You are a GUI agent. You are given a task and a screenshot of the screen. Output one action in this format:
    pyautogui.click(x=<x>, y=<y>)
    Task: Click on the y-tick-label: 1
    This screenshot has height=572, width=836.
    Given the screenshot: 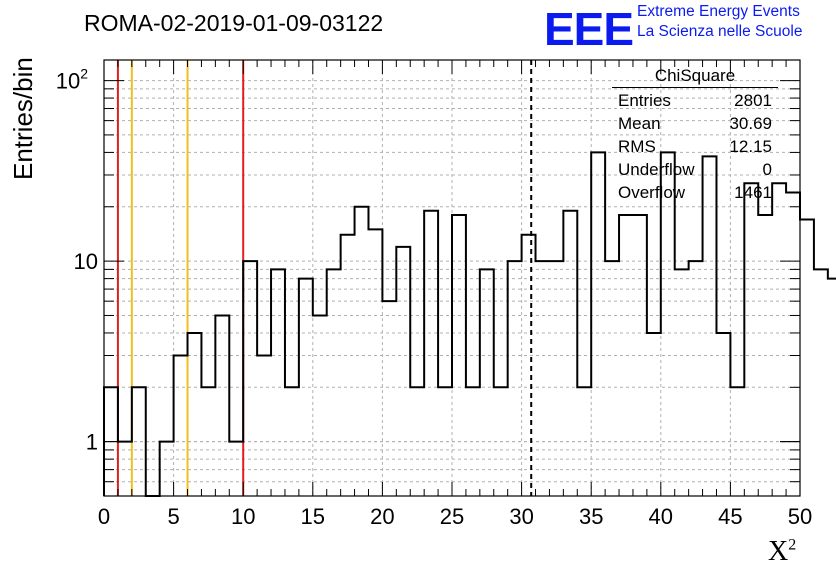 What is the action you would take?
    pyautogui.click(x=92, y=442)
    